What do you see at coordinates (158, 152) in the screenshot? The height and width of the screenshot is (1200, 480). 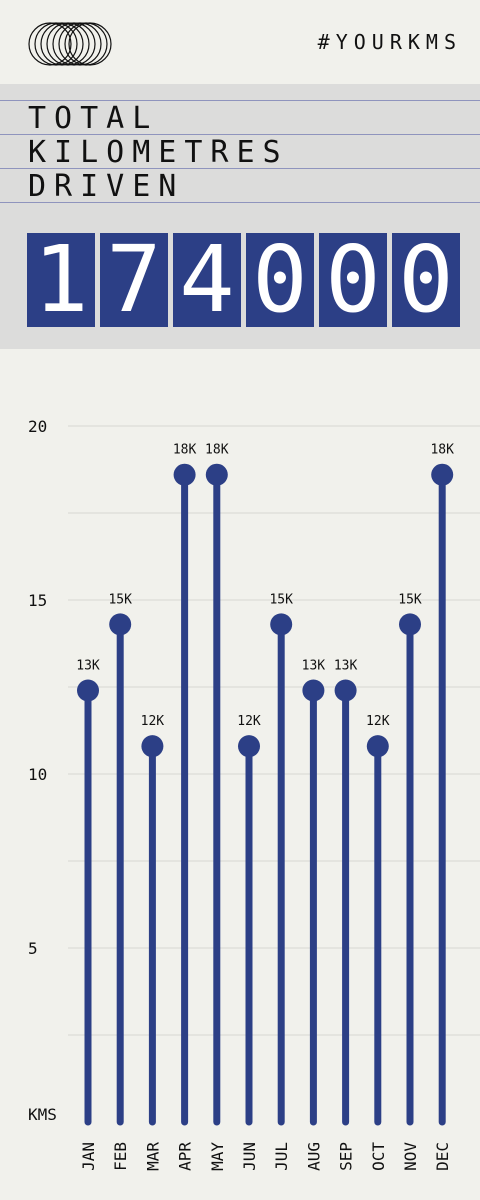 I see `title-line-2: KILOMETRES` at bounding box center [158, 152].